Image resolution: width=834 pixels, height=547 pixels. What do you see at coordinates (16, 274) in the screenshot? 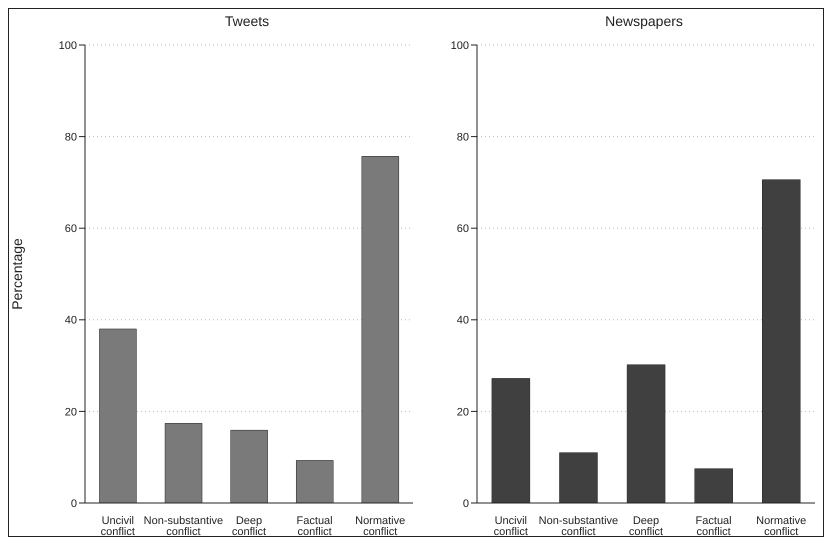
I see `y-axis-title: Percentage` at bounding box center [16, 274].